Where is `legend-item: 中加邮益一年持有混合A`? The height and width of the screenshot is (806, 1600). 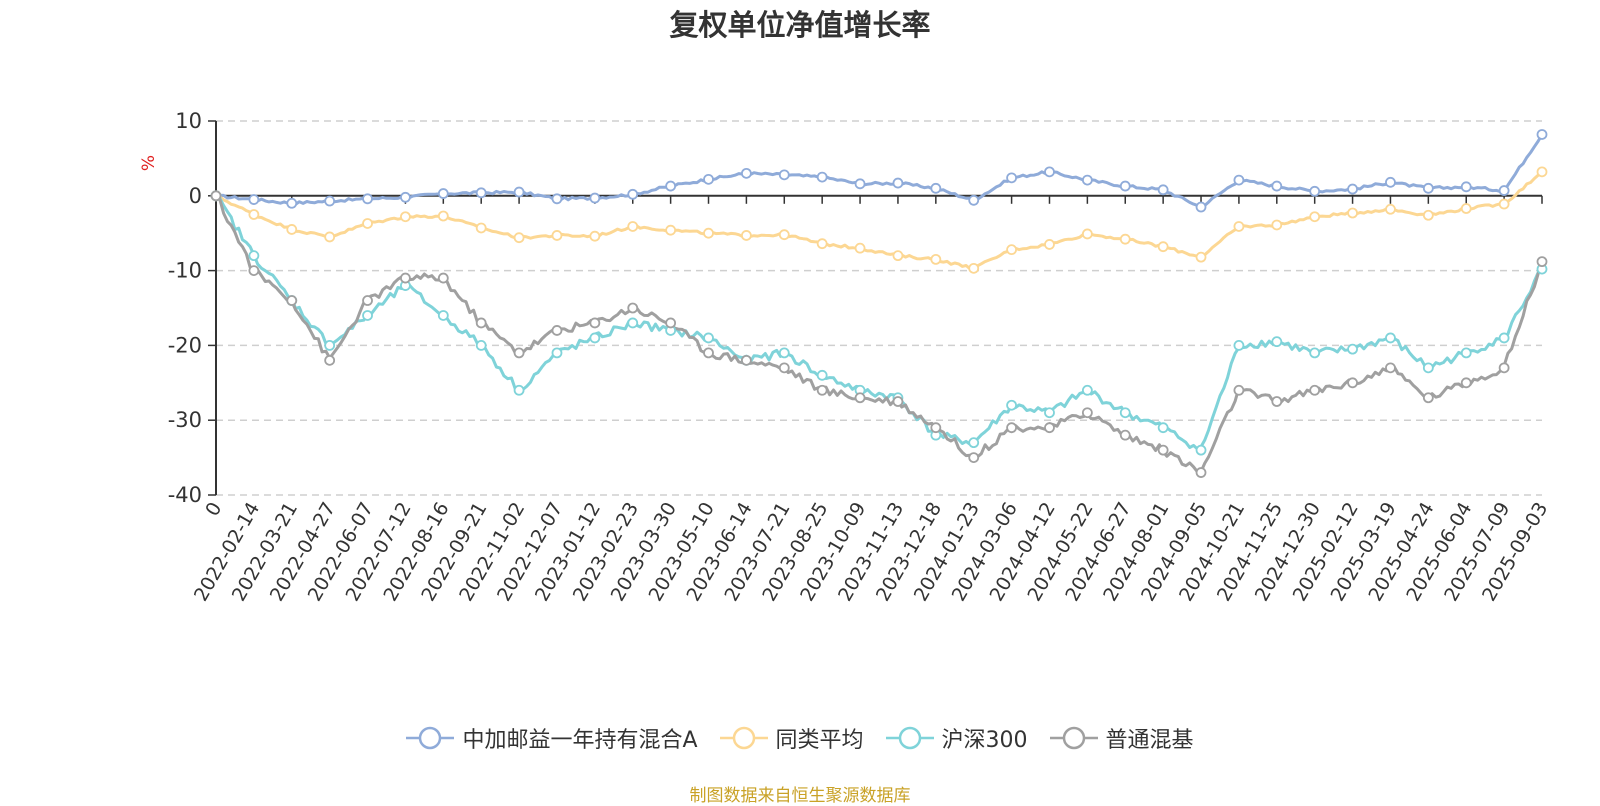
legend-item: 中加邮益一年持有混合A is located at coordinates (552, 738).